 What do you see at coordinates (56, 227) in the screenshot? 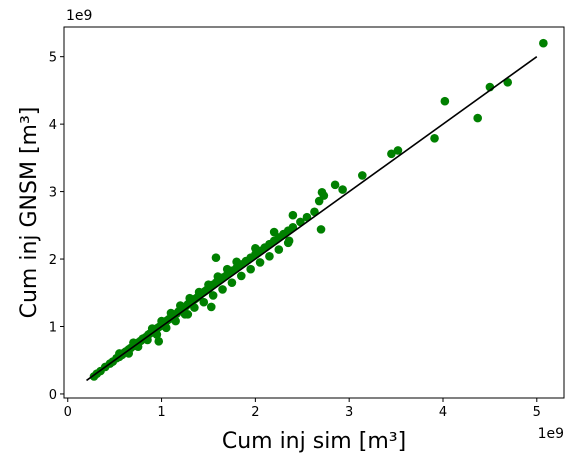
I see `y-axis-ticks: 0 1 2 3 4 5` at bounding box center [56, 227].